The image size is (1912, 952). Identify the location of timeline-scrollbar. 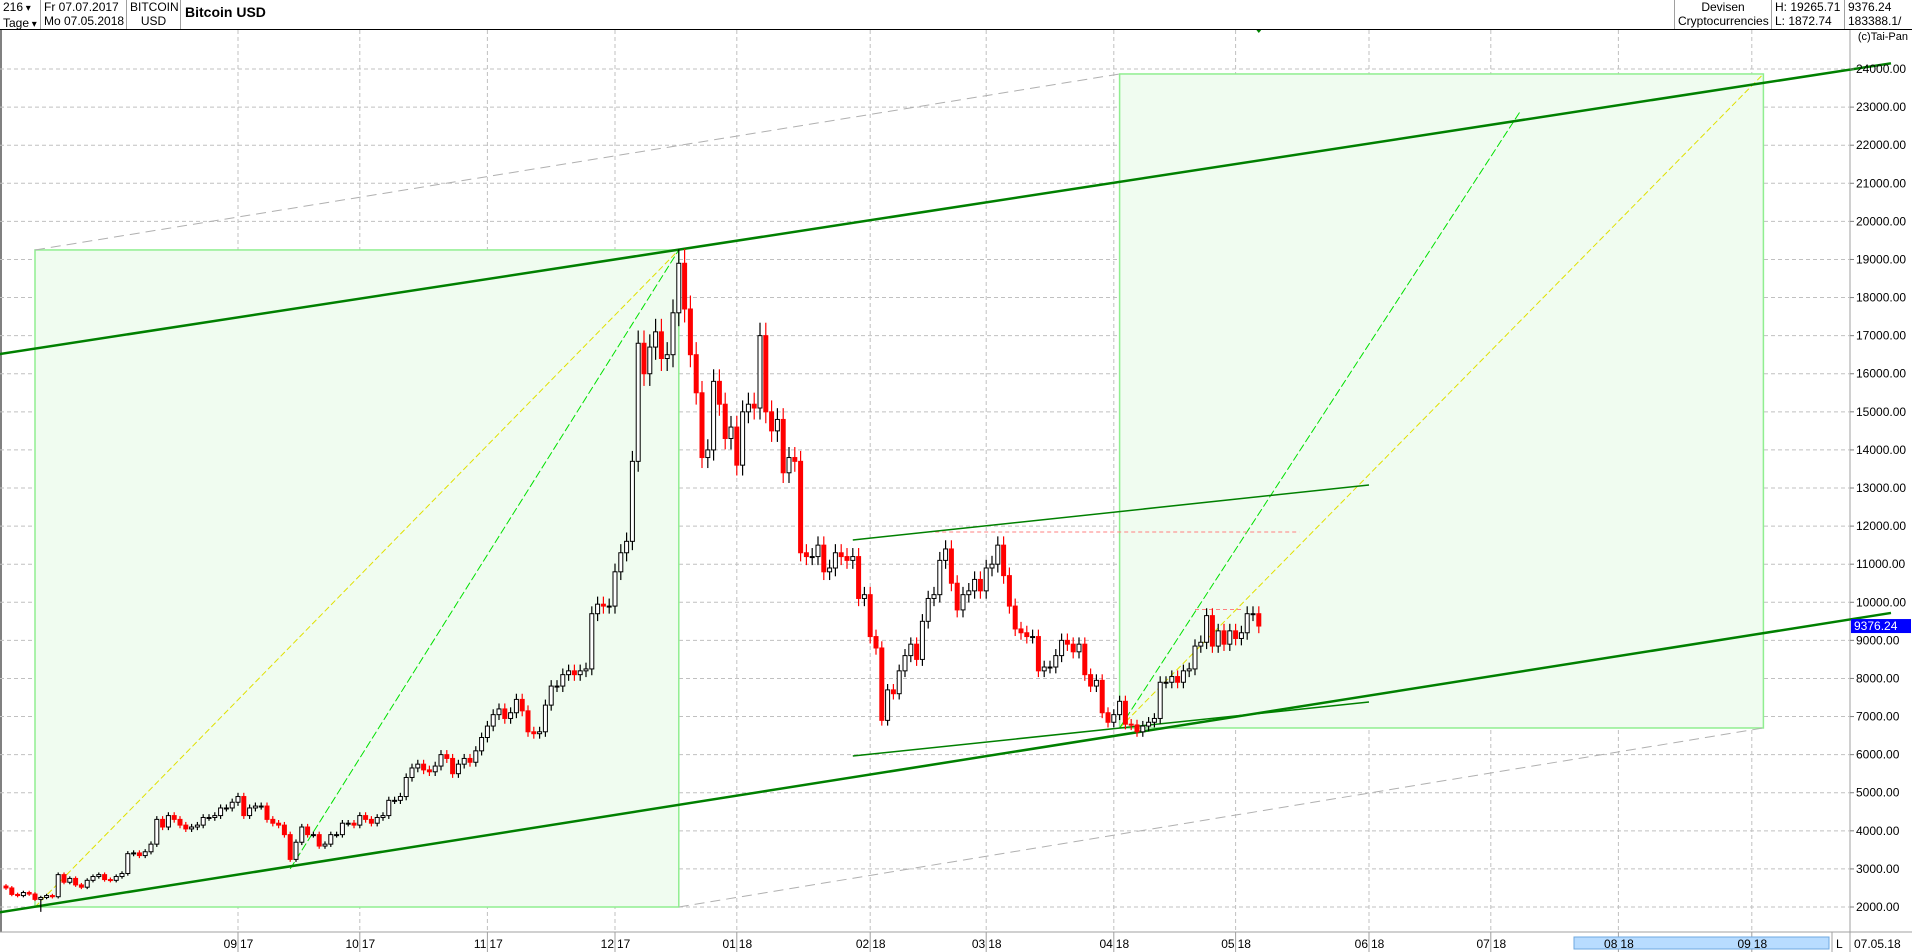
(1701, 943).